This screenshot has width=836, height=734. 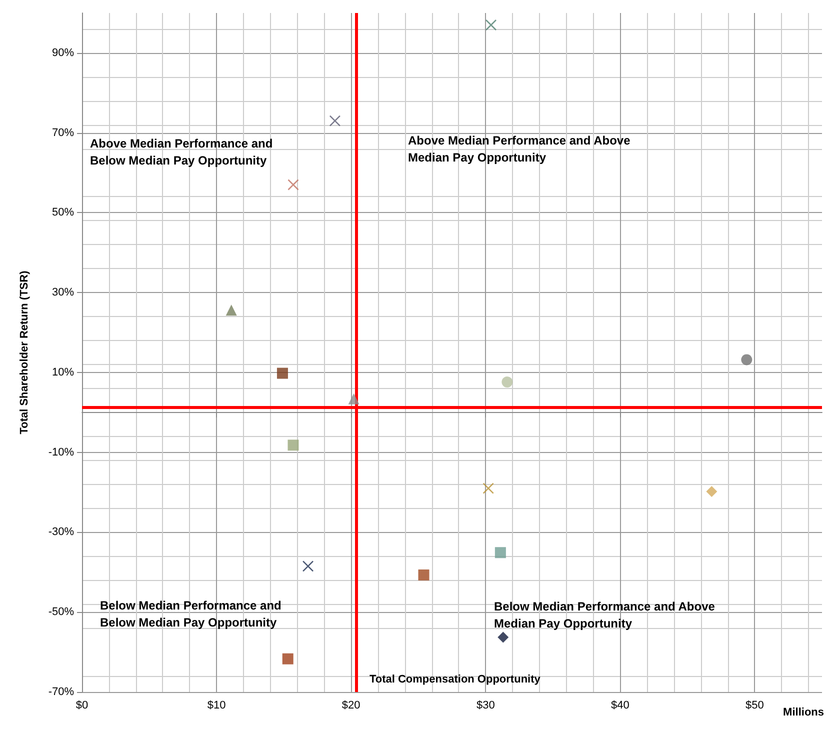 What do you see at coordinates (61, 532) in the screenshot?
I see `y-tick-label: -30%` at bounding box center [61, 532].